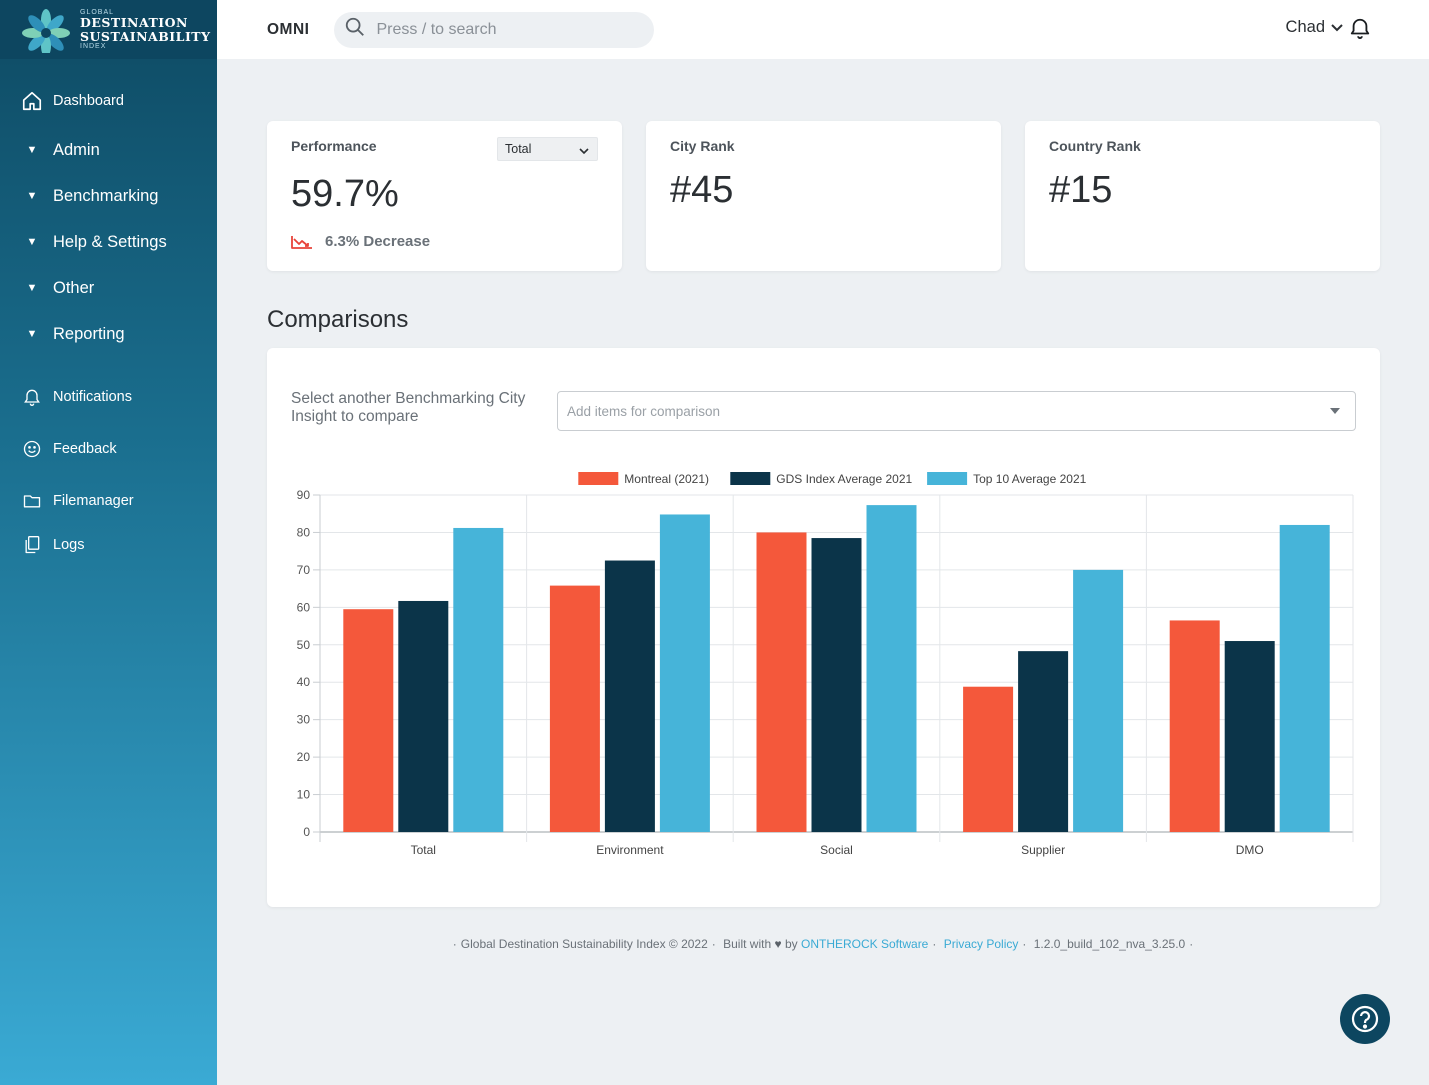 This screenshot has width=1429, height=1085. I want to click on company-link: ONTHEROCK Software, so click(865, 944).